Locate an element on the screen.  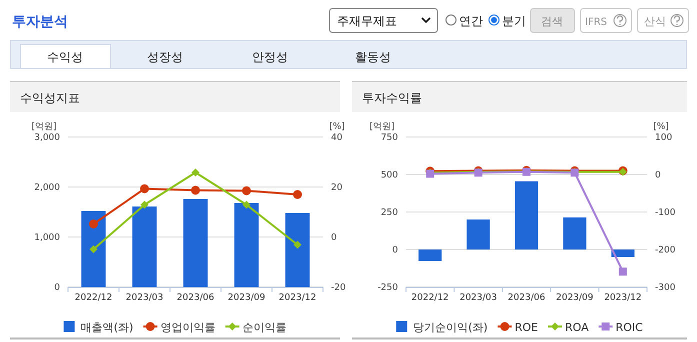
text: 안정성 is located at coordinates (270, 57).